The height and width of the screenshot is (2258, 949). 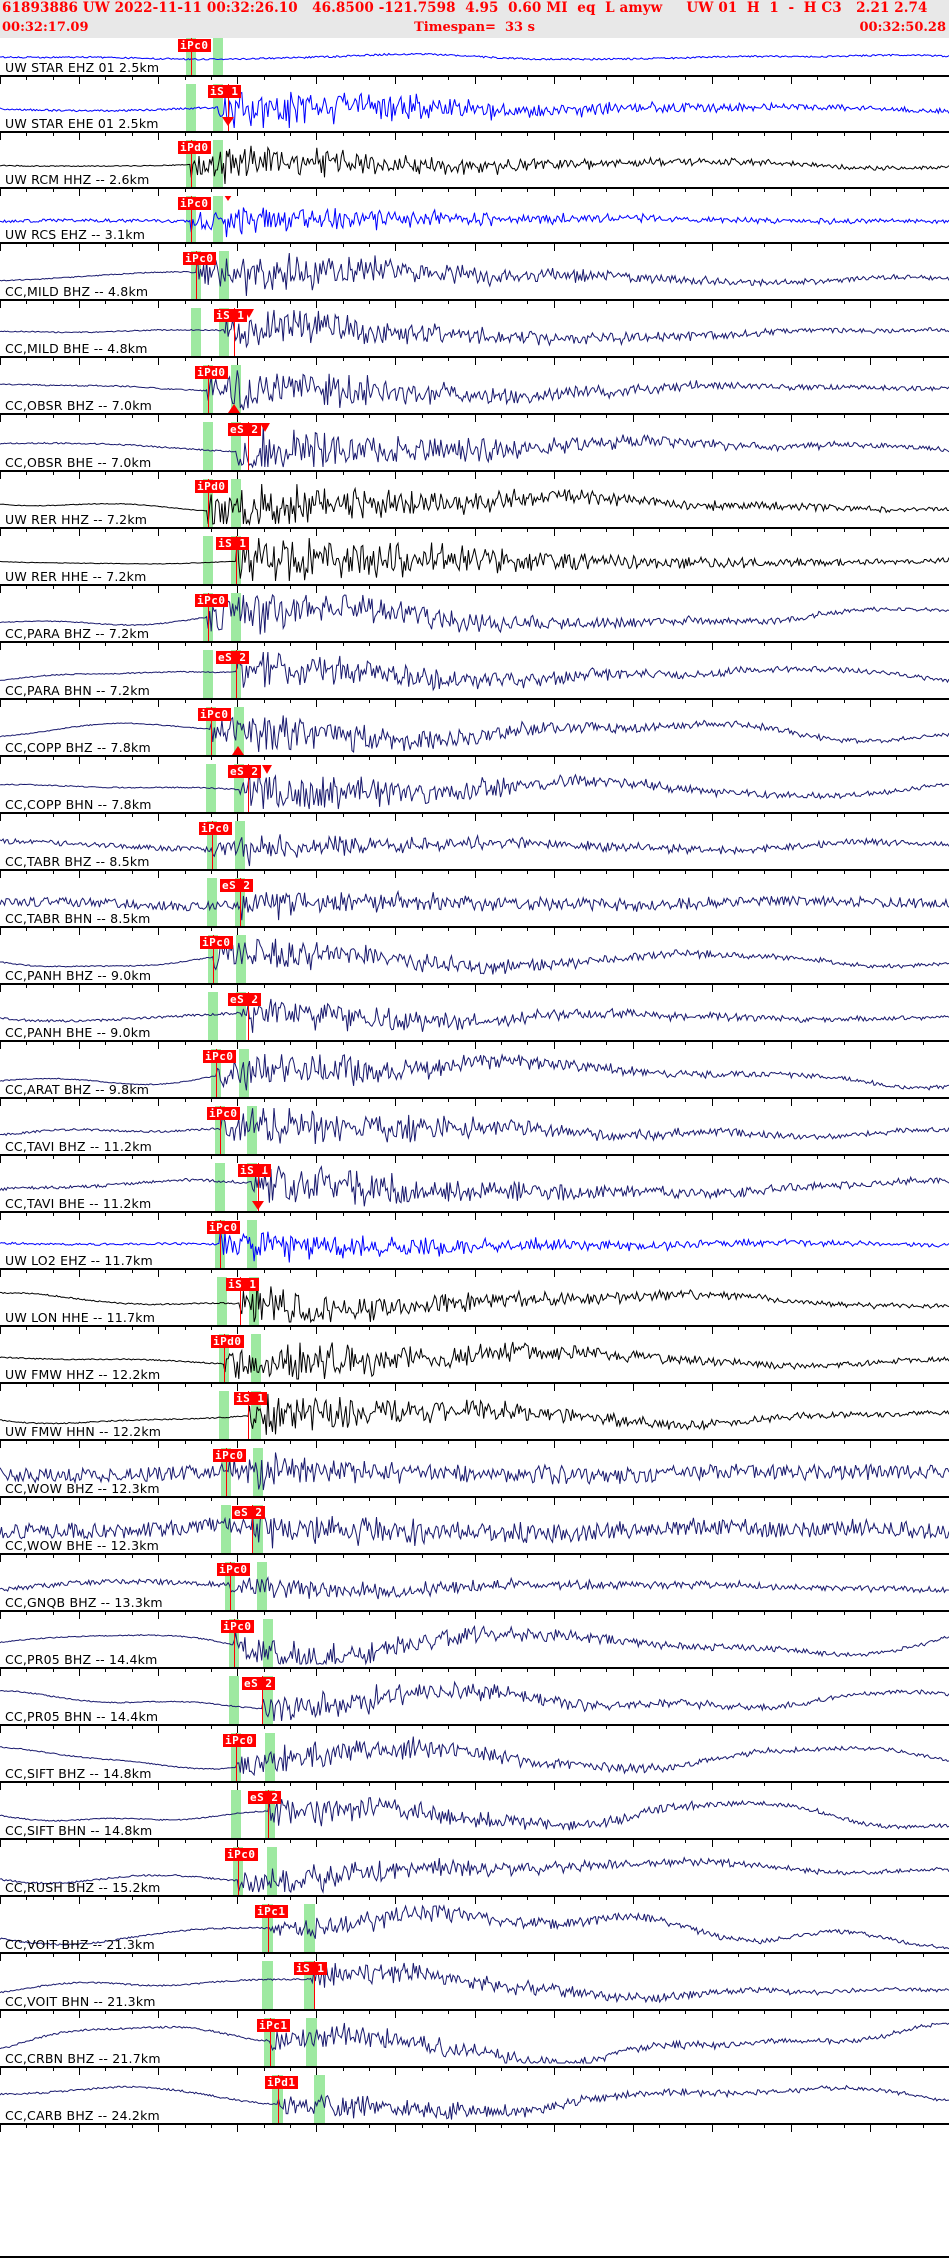 What do you see at coordinates (474, 788) in the screenshot?
I see `trace-row: eS 2 CC,COPP BHN -- 7.8km` at bounding box center [474, 788].